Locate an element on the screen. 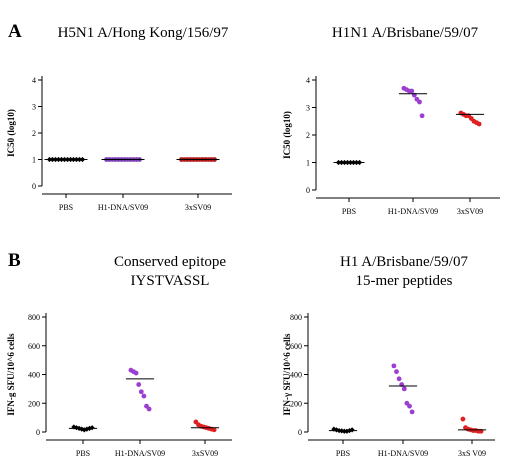 This screenshot has width=512, height=475. chart-title: IYSTVASSL is located at coordinates (170, 281).